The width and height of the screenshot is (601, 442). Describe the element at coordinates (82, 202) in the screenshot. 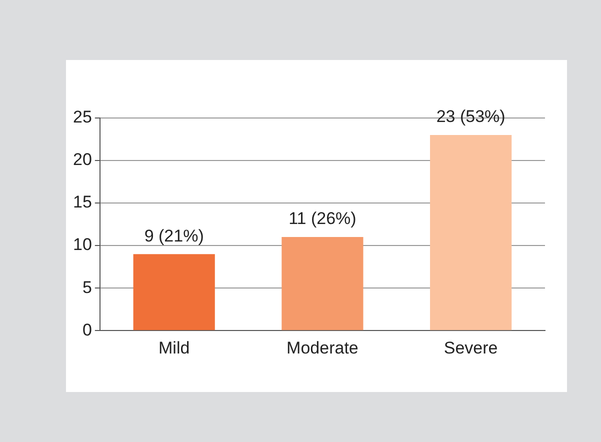

I see `y-tick-label: 15` at that location.